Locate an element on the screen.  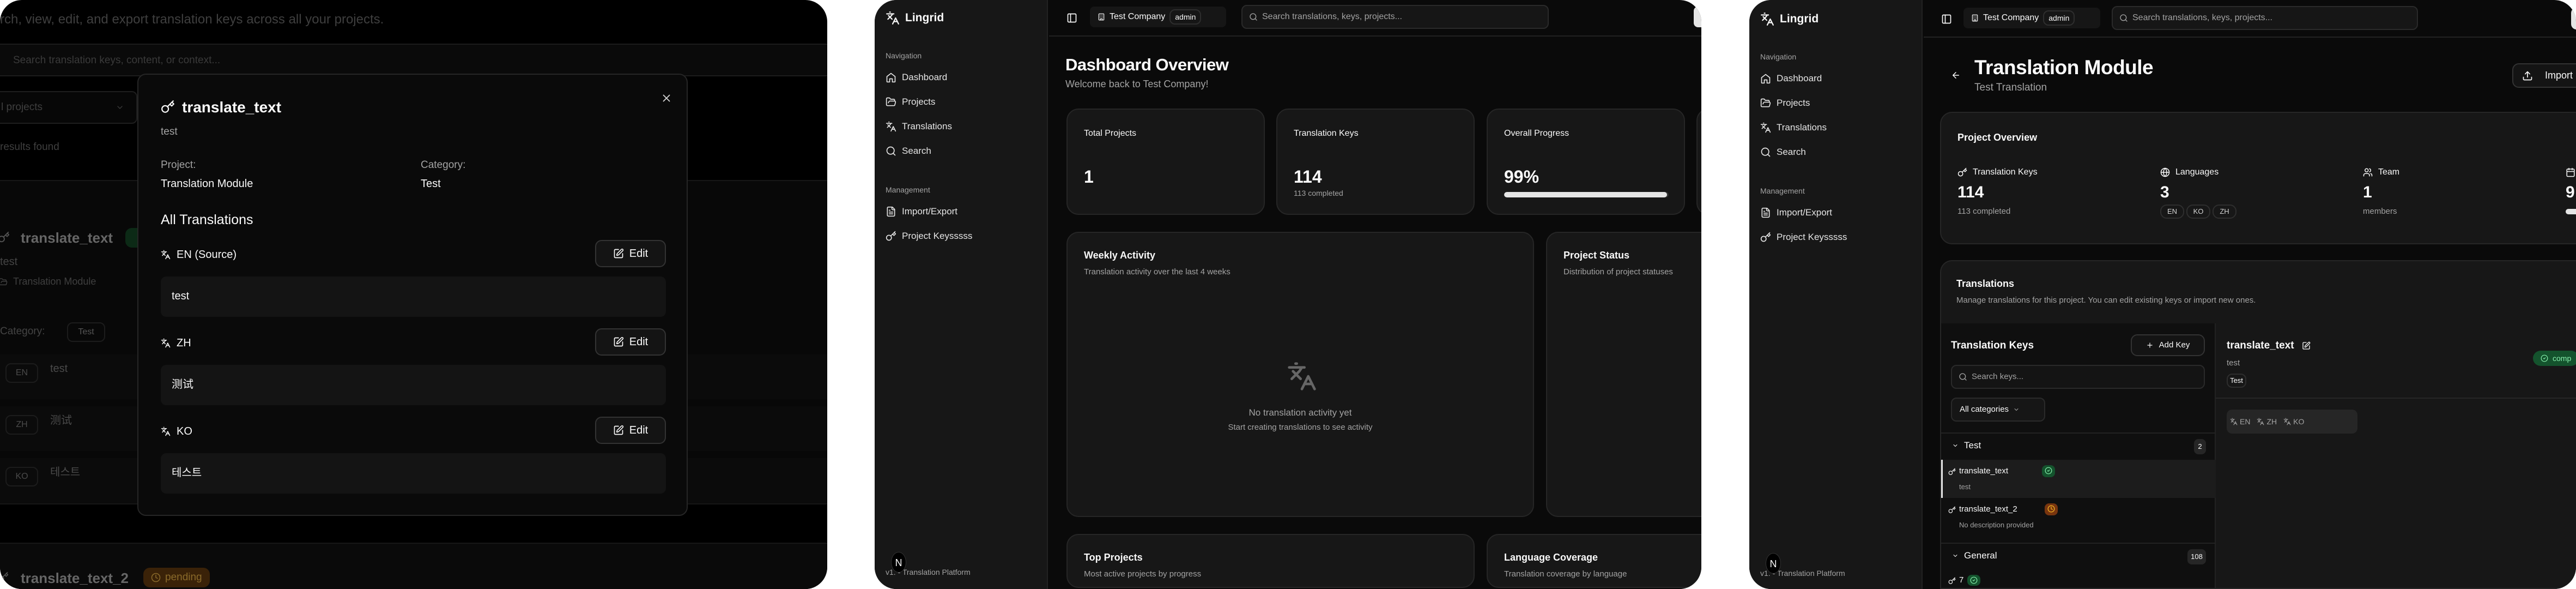
nav-label: Translations is located at coordinates (1802, 128).